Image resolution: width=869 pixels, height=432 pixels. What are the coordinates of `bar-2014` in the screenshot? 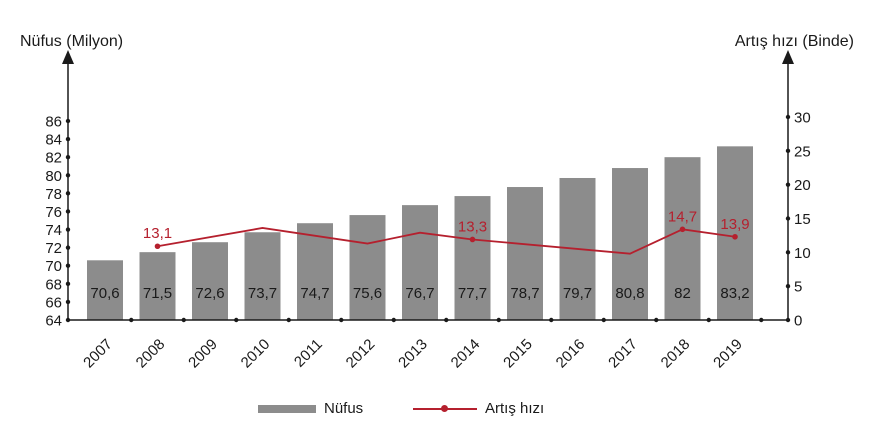 It's located at (472, 258).